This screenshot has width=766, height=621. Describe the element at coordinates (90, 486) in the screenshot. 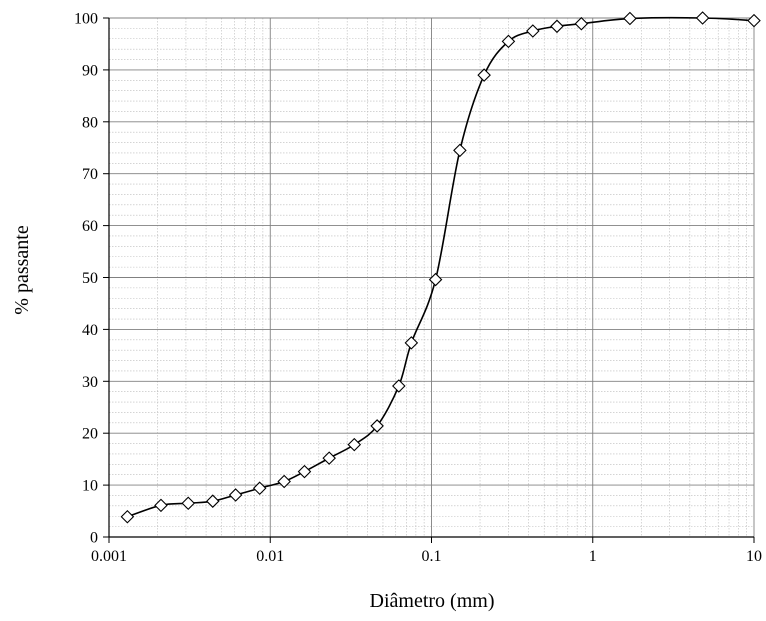

I see `y-tick-label: 10` at that location.